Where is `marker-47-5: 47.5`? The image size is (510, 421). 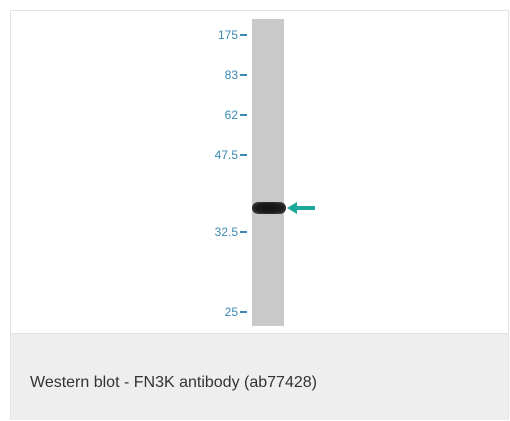
marker-47-5: 47.5 is located at coordinates (231, 155).